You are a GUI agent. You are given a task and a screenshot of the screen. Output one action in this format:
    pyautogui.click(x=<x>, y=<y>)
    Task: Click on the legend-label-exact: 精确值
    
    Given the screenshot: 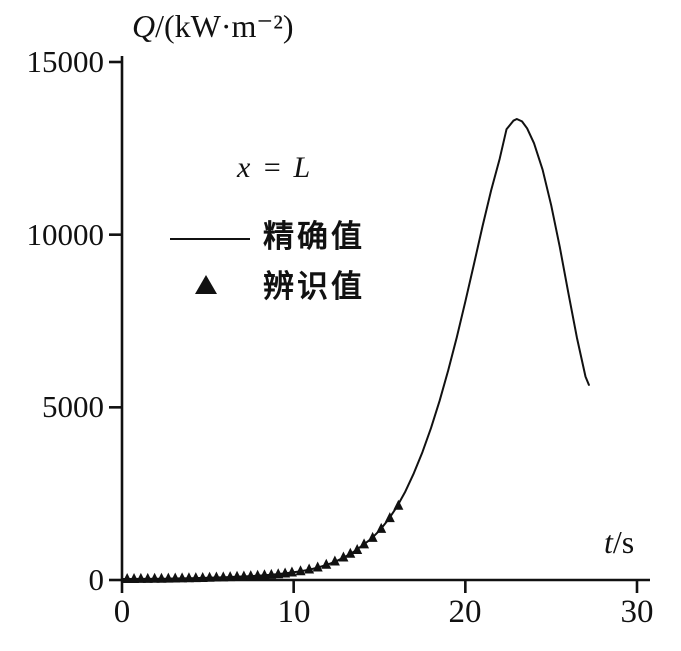 What is the action you would take?
    pyautogui.click(x=314, y=236)
    